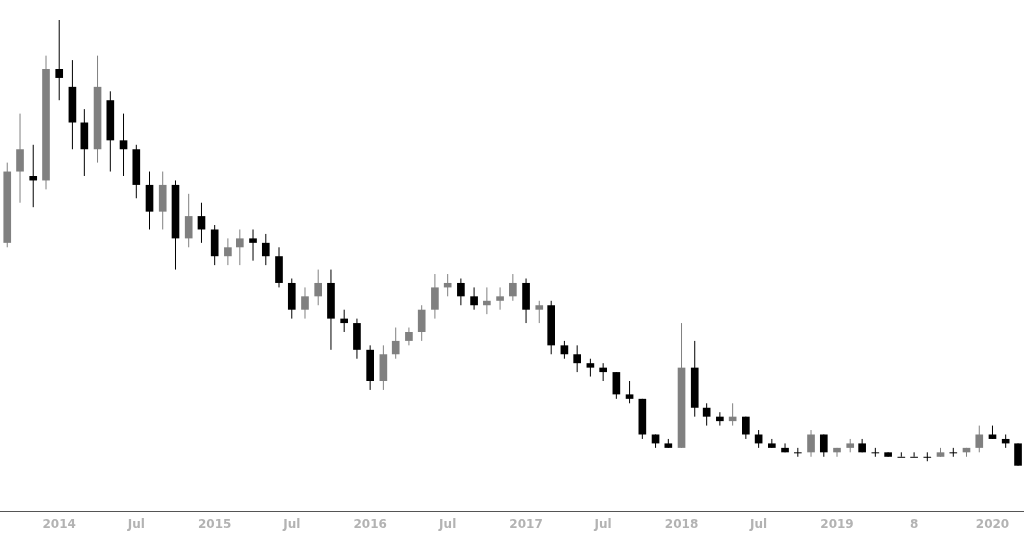  Describe the element at coordinates (681, 523) in the screenshot. I see `x-tick-label: 2018` at that location.